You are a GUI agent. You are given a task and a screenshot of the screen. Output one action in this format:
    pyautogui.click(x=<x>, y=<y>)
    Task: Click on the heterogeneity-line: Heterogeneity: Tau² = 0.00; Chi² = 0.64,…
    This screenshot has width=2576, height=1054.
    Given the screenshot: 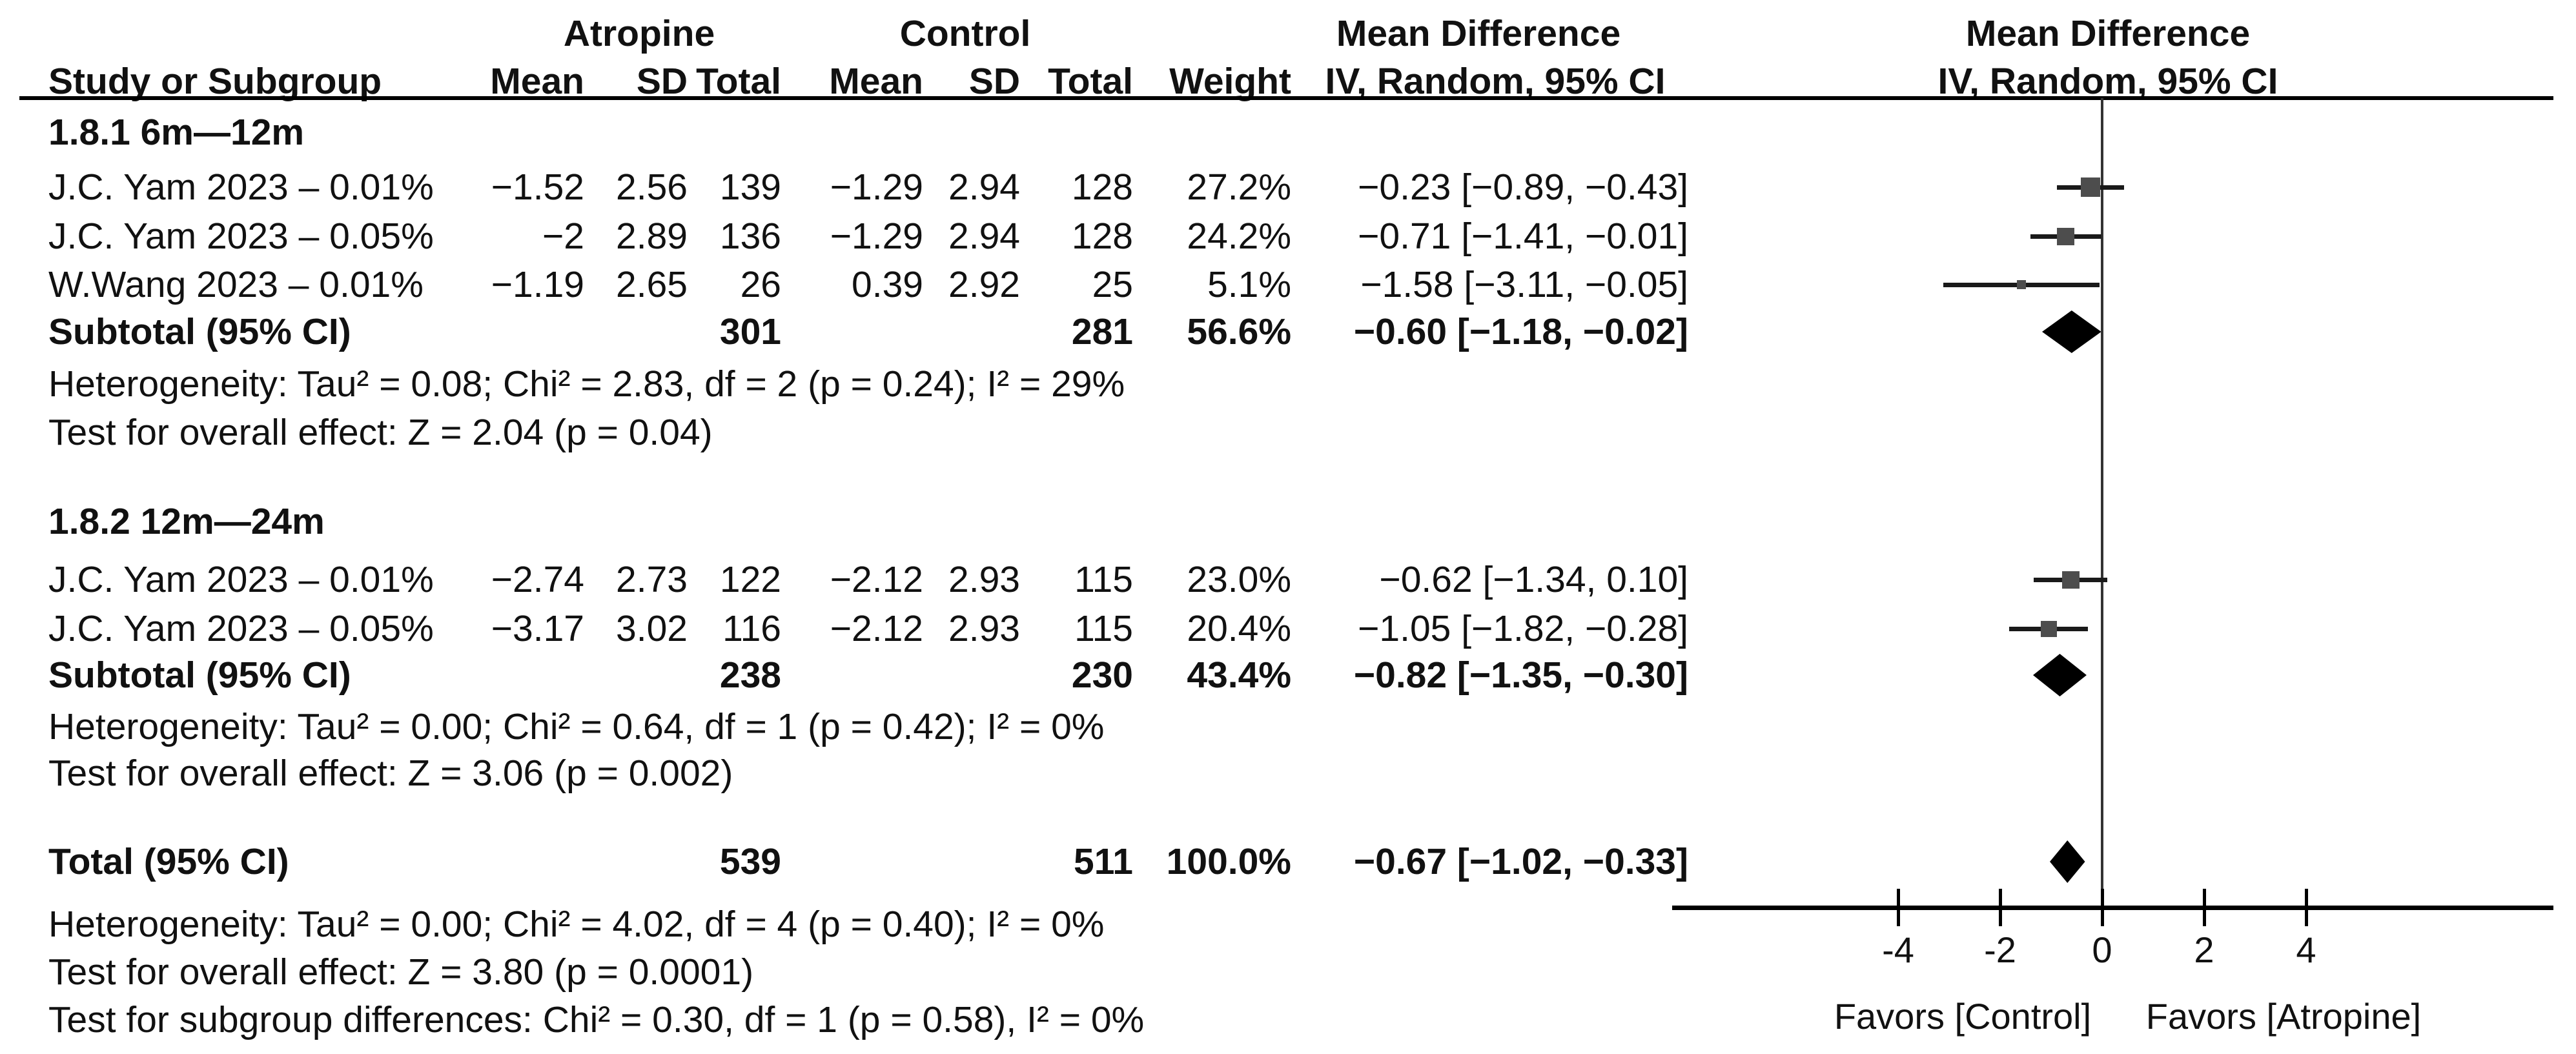 What is the action you would take?
    pyautogui.click(x=1288, y=726)
    